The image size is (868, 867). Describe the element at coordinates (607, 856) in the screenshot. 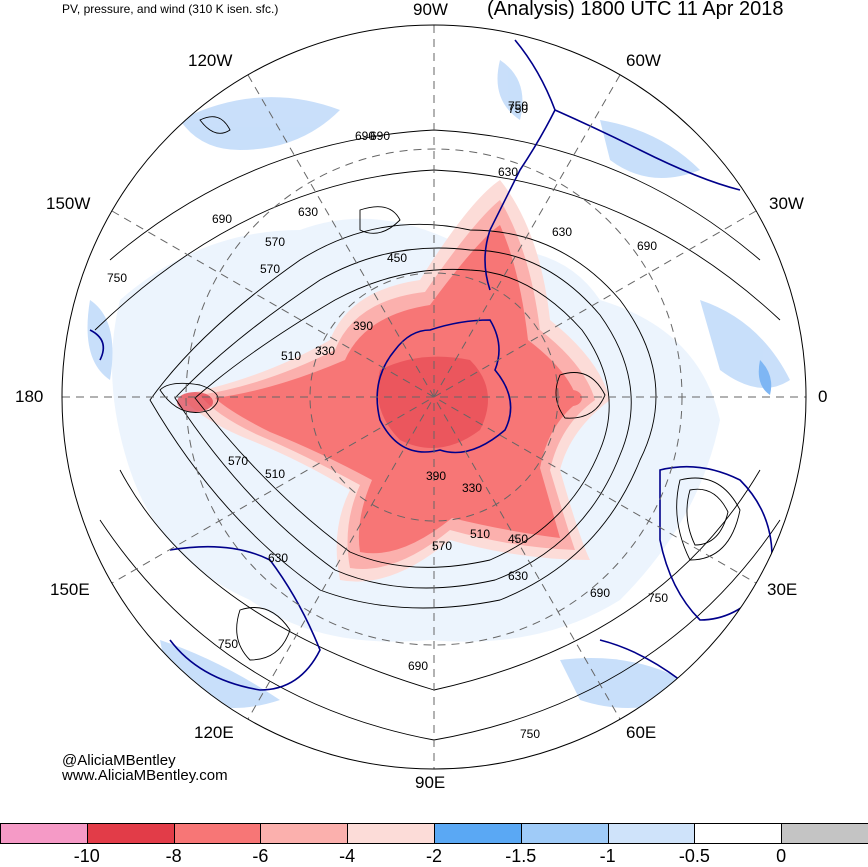

I see `colorbar-tick-label: -1` at that location.